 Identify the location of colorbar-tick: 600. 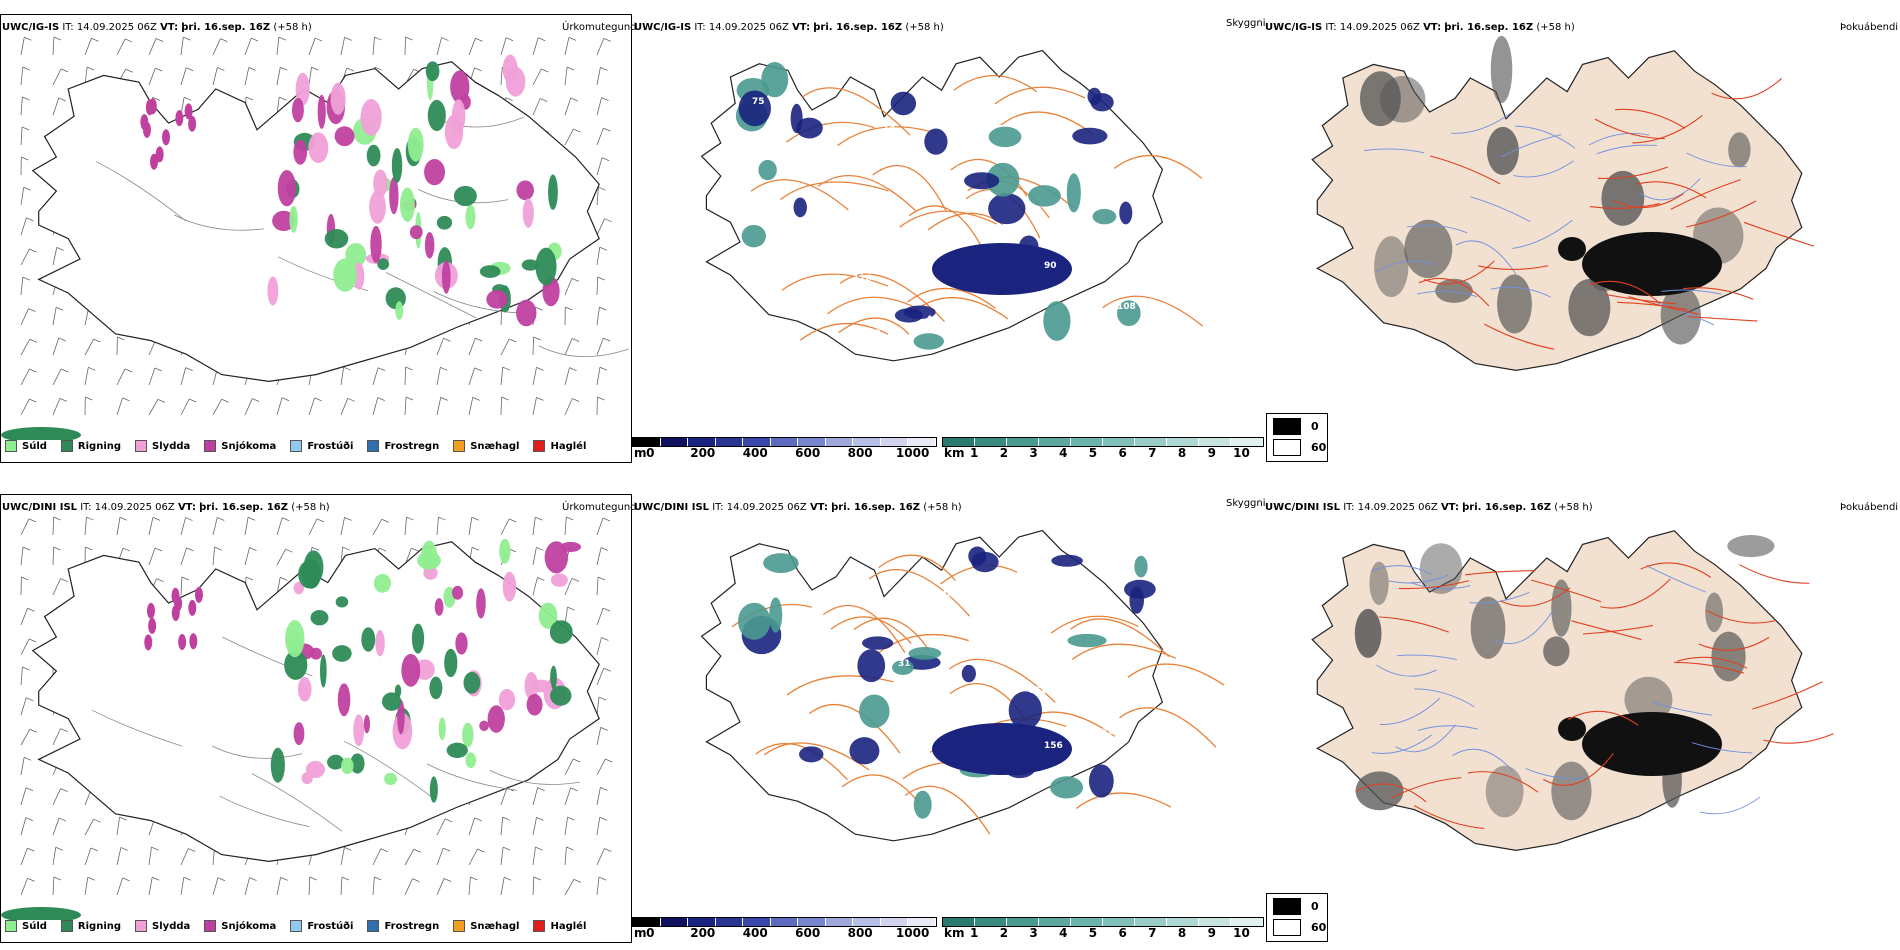
(808, 453).